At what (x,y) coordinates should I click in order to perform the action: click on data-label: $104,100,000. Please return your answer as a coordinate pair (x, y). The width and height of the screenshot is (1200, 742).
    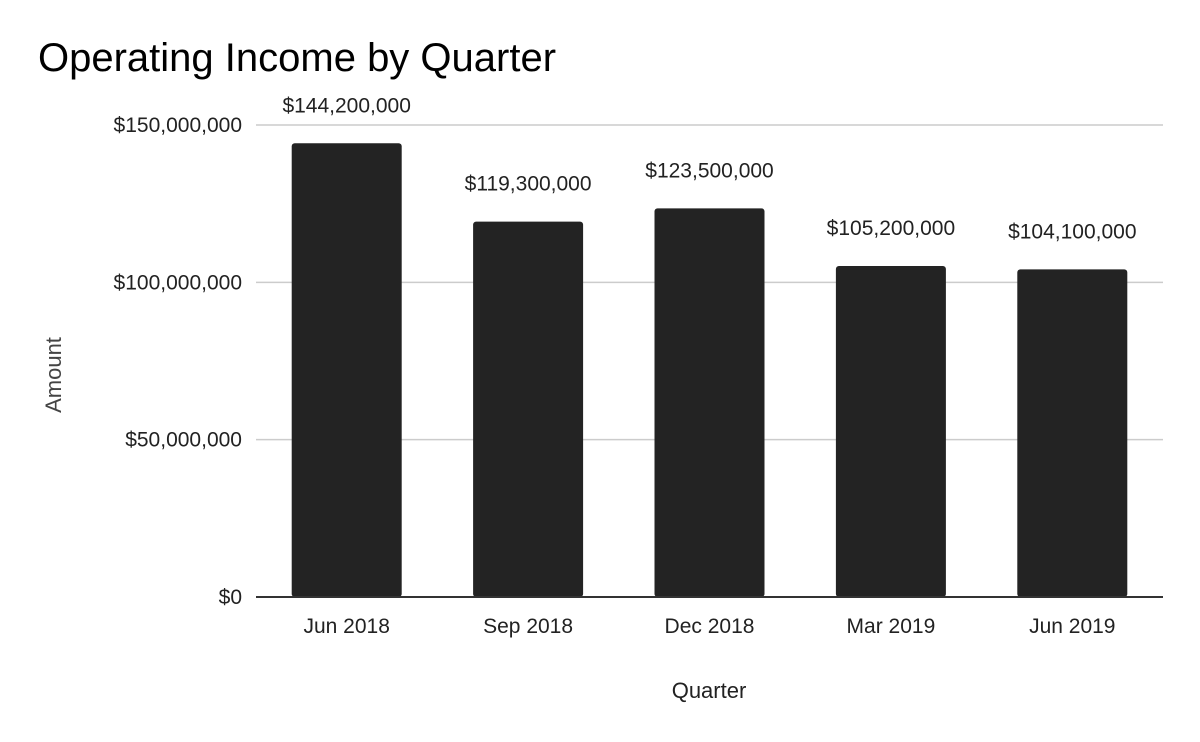
    Looking at the image, I should click on (1072, 231).